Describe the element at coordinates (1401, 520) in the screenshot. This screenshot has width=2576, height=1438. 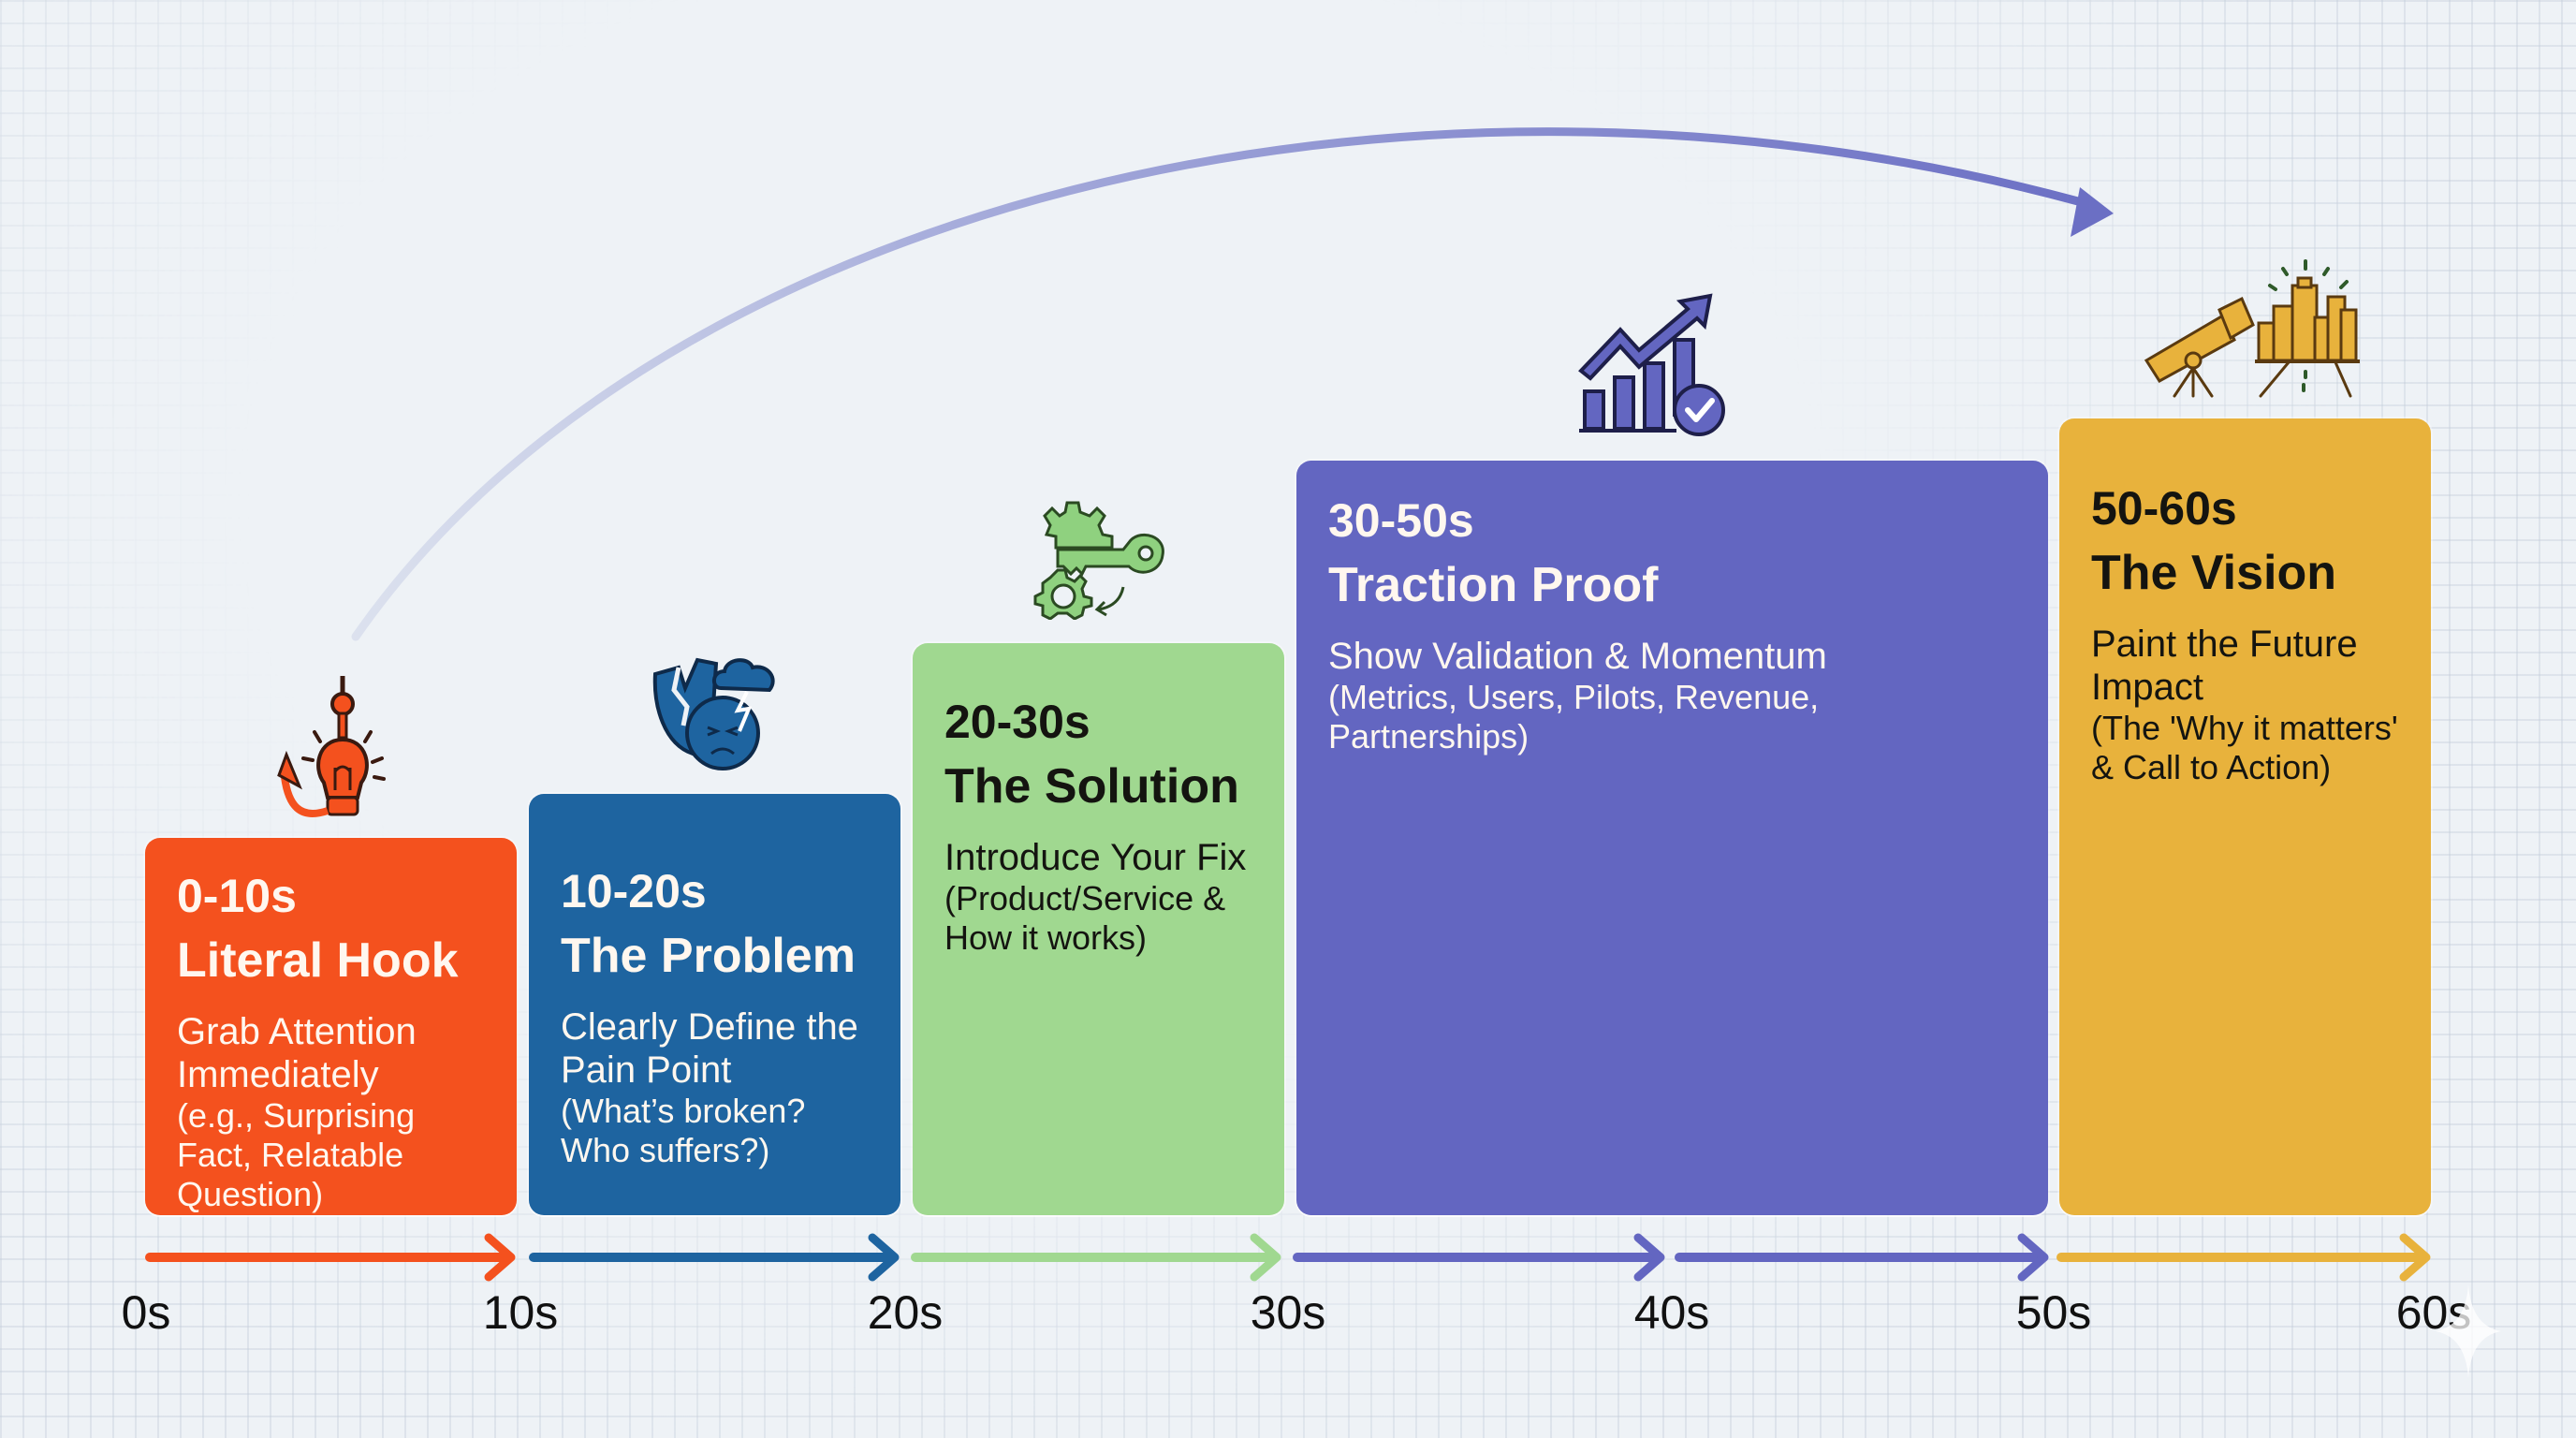
I see `stage-range: 30-50s` at that location.